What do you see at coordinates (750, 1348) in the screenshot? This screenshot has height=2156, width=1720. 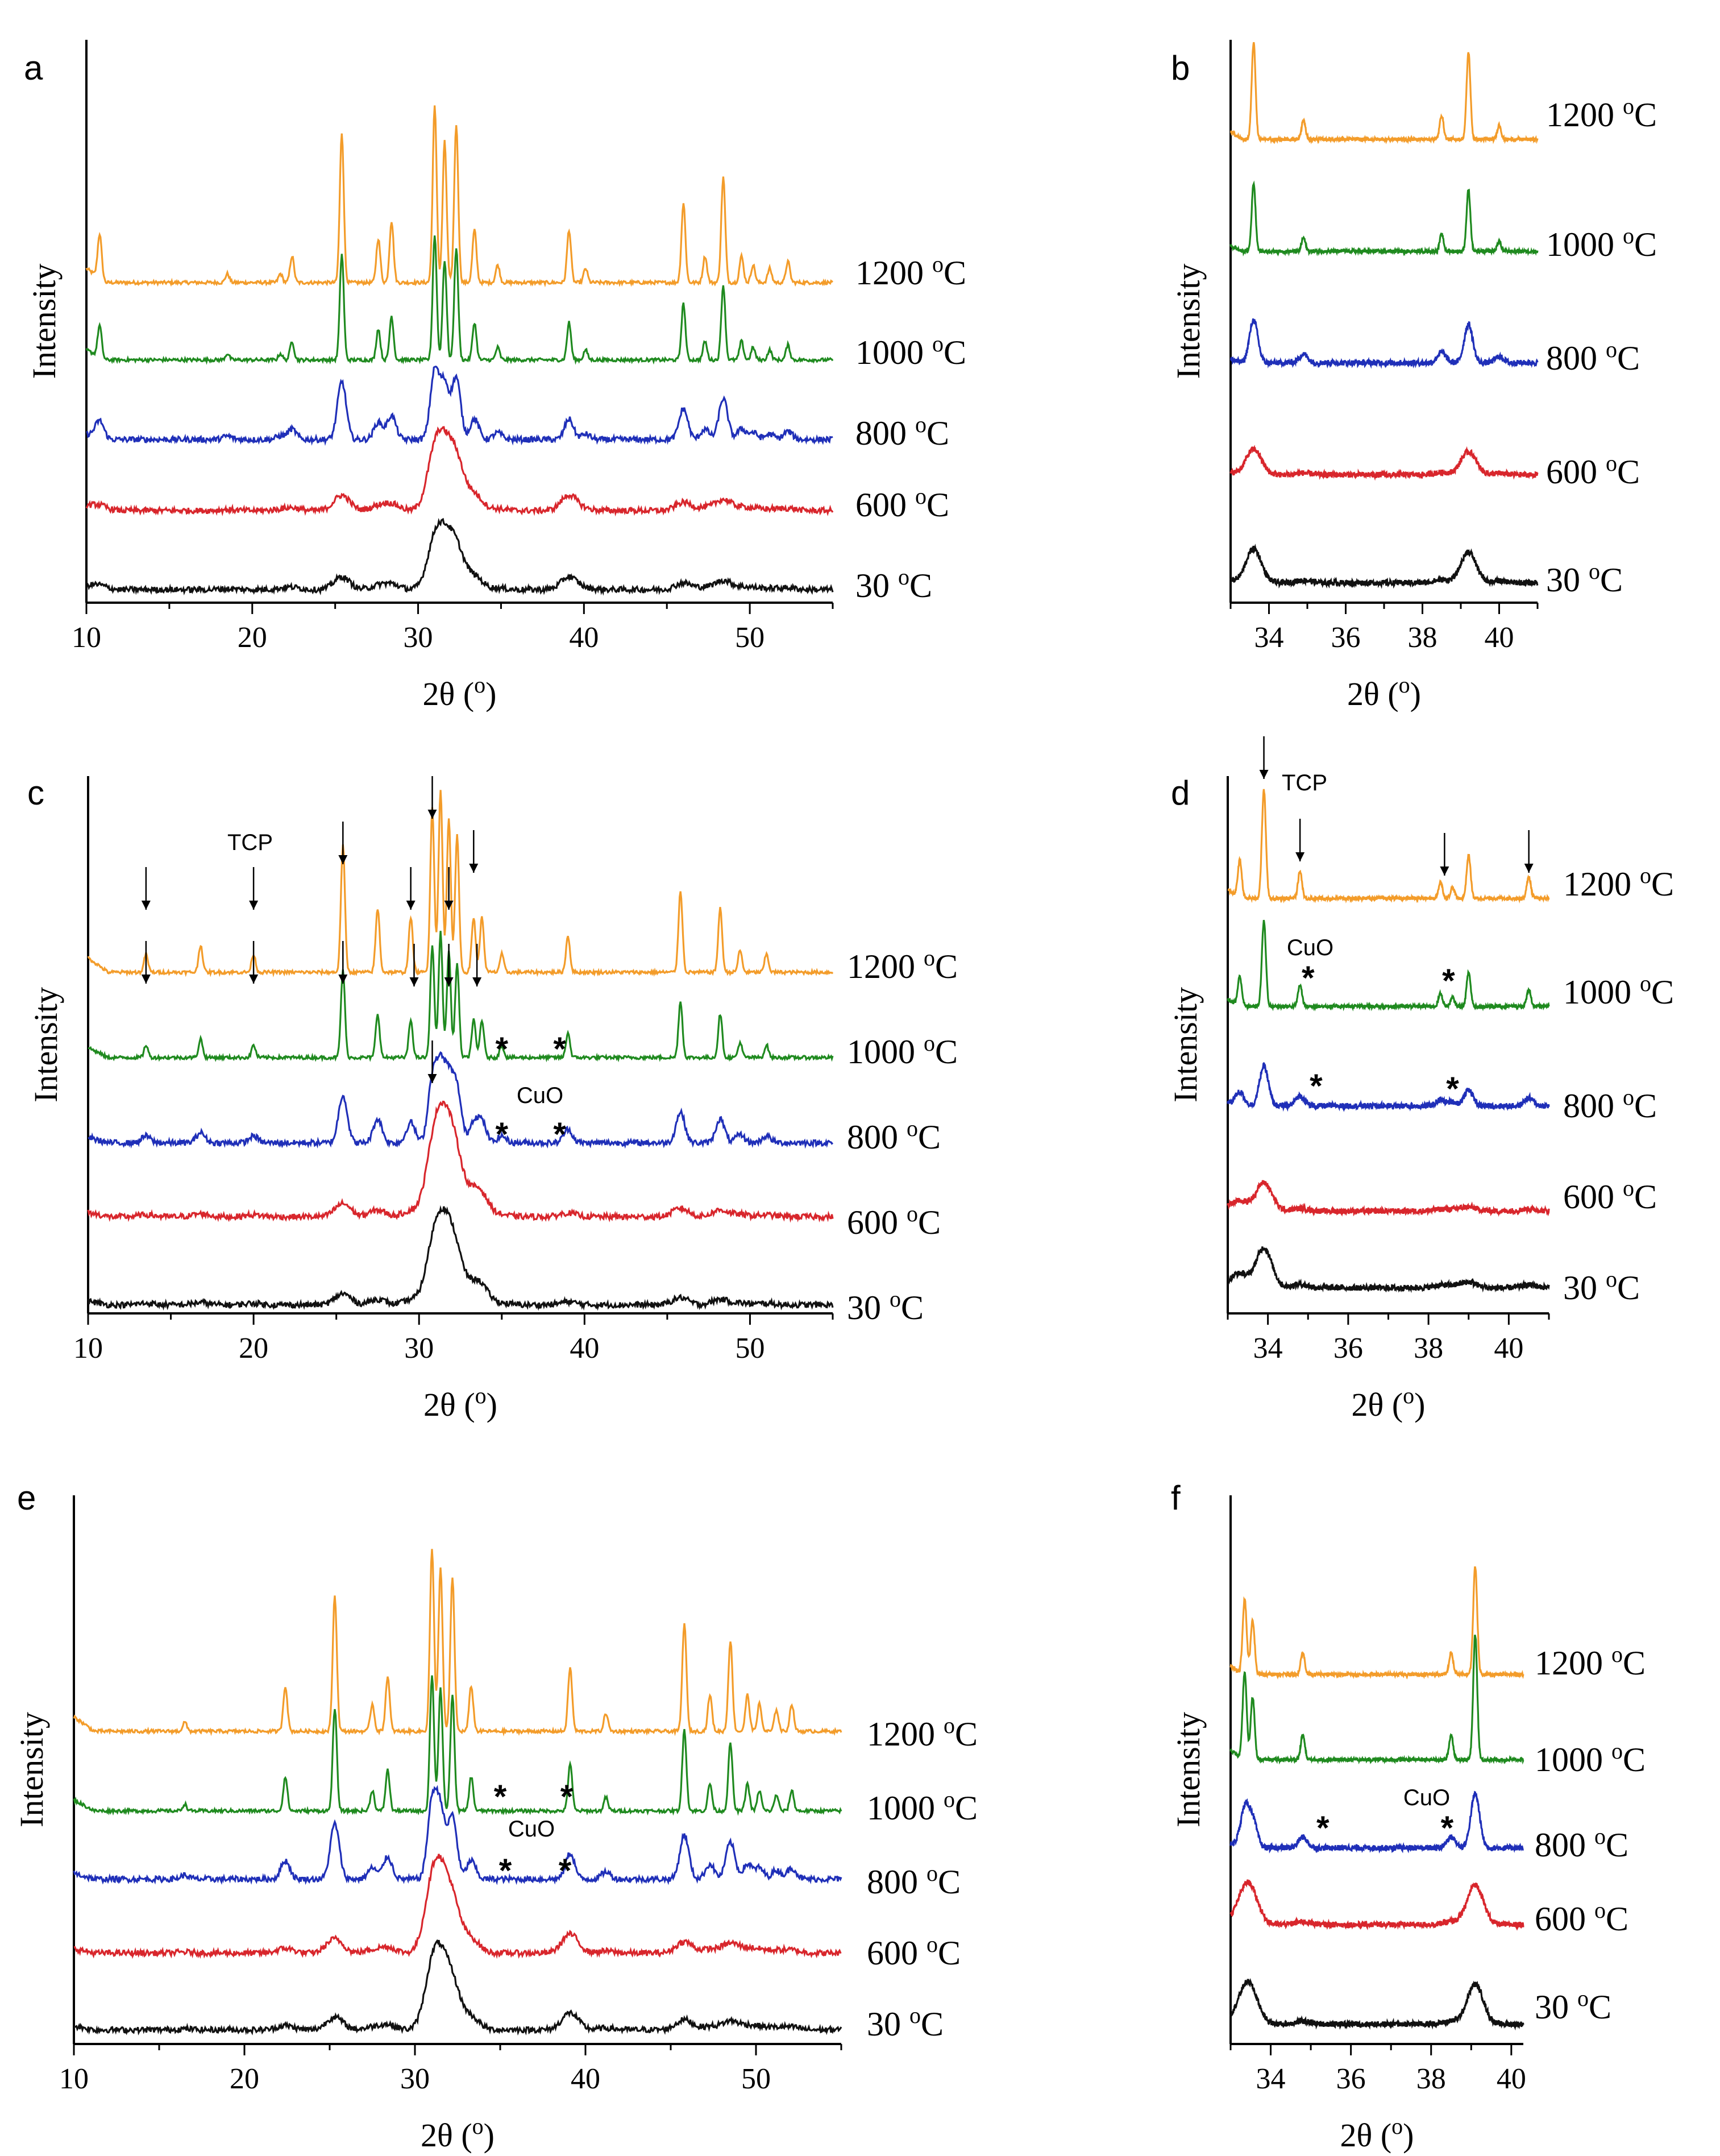 I see `x-tick-label: 50` at bounding box center [750, 1348].